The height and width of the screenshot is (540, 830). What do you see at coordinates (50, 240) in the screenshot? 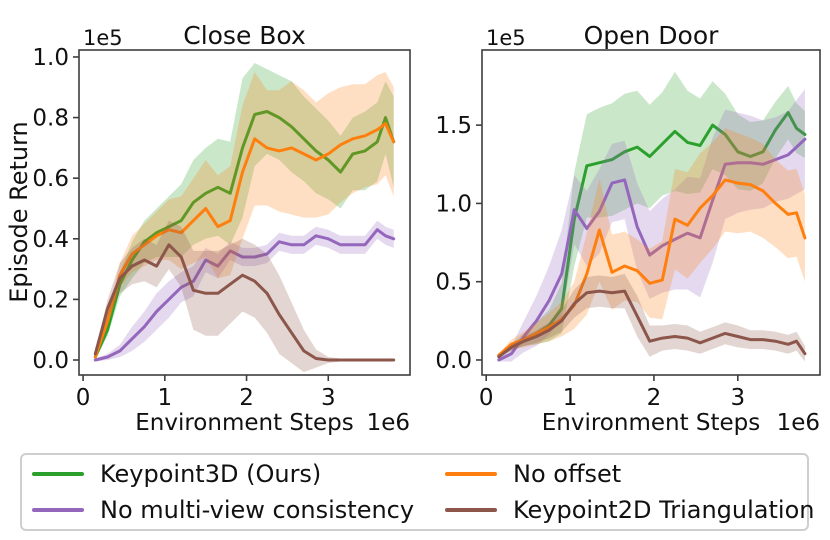
I see `y-tick-label: 0.4` at bounding box center [50, 240].